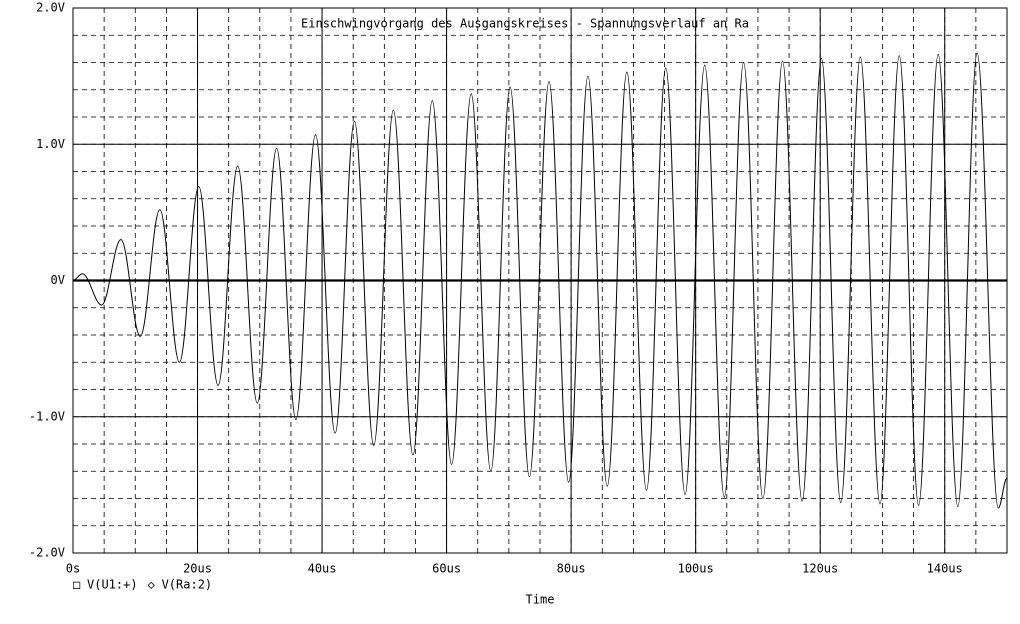 The image size is (1020, 624). I want to click on y-tick-label: -1.0V, so click(47, 416).